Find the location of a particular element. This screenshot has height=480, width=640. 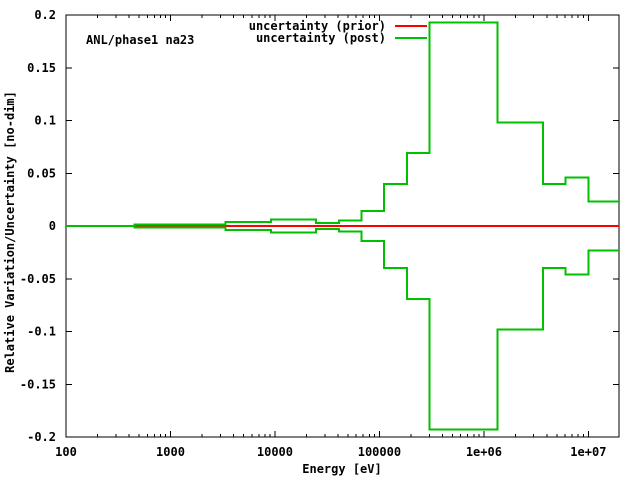

plot-annotation: ANL/phase1 na23 is located at coordinates (140, 40).